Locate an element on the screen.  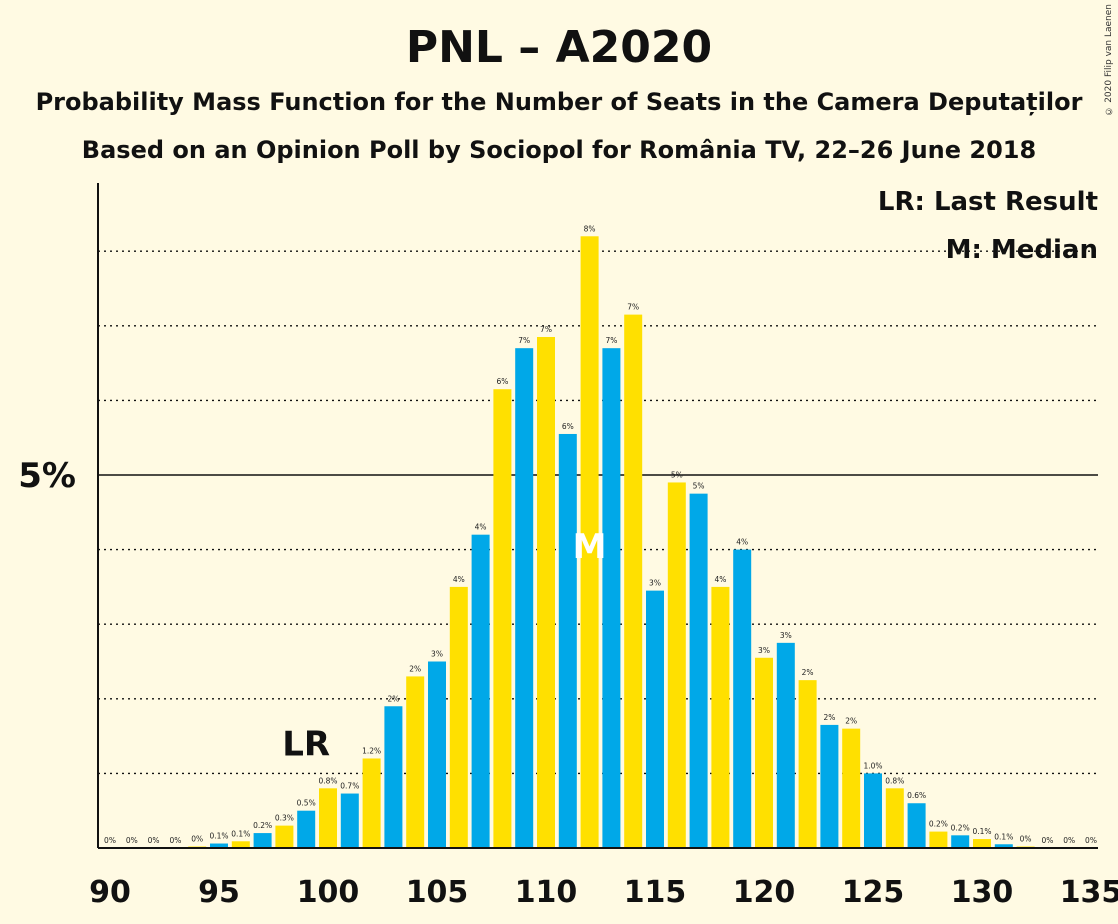
chart-title: PNL – A2020 is located at coordinates (559, 47).